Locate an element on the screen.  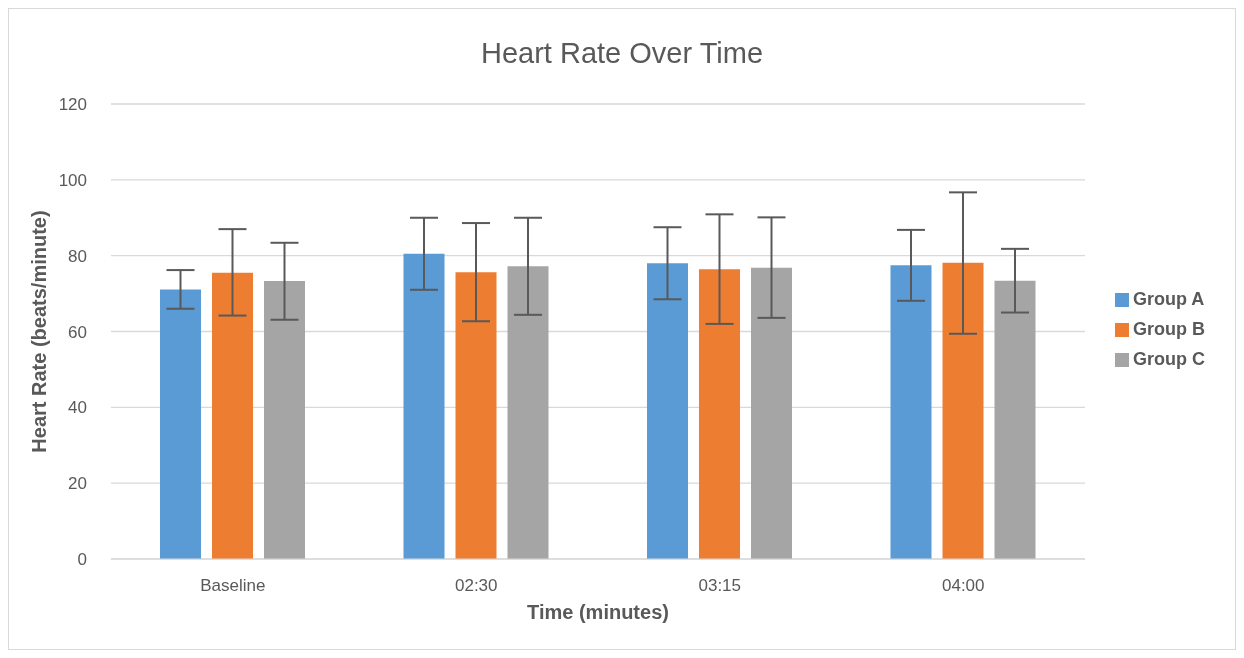
y-tick-label: 60 is located at coordinates (77, 332).